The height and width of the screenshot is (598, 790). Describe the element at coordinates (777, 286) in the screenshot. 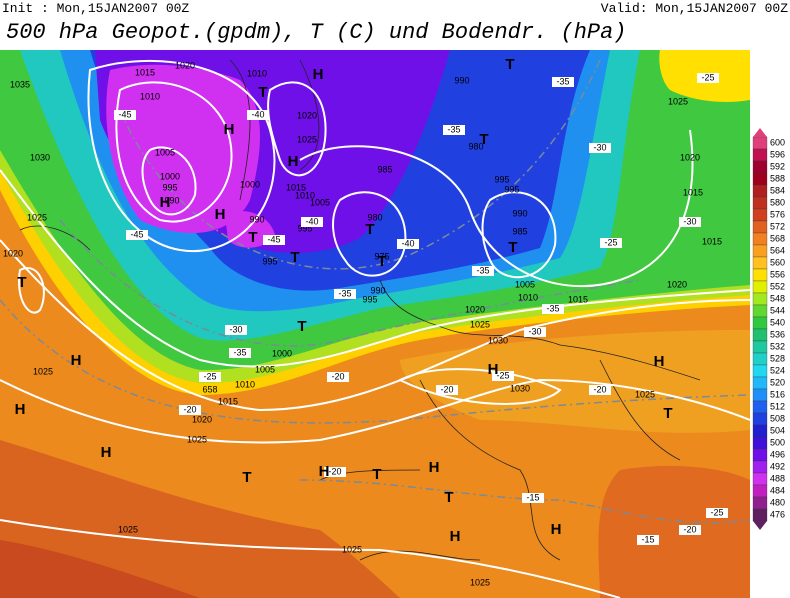

I see `colorbar-label: 552` at that location.